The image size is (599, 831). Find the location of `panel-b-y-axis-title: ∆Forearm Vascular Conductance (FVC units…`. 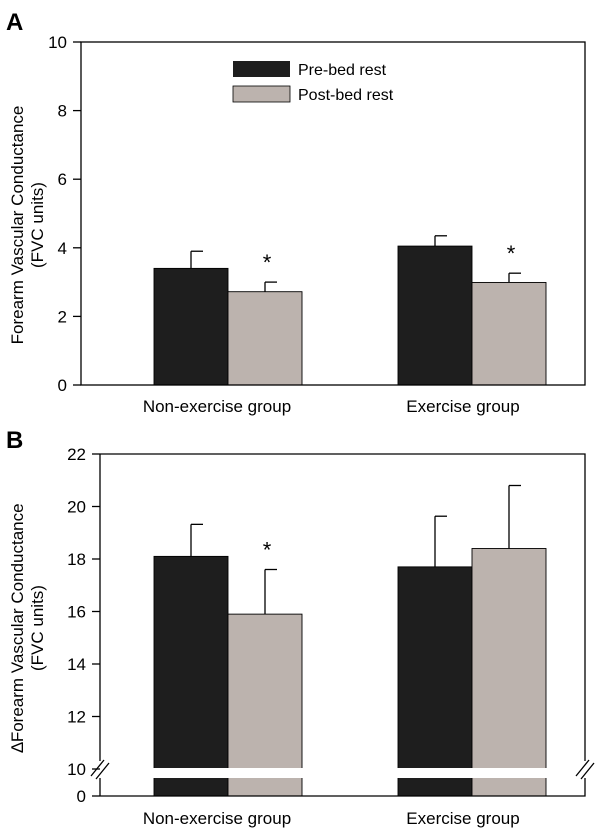

panel-b-y-axis-title: ∆Forearm Vascular Conductance (FVC units… is located at coordinates (27, 627).